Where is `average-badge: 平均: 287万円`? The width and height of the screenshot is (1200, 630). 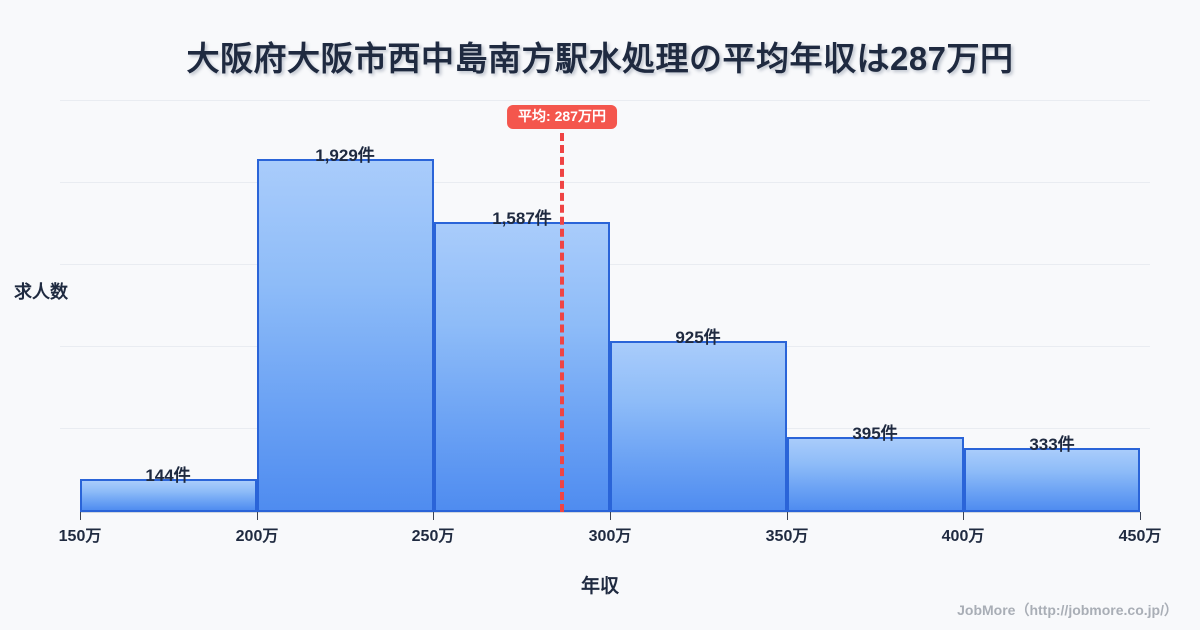
average-badge: 平均: 287万円 is located at coordinates (562, 117).